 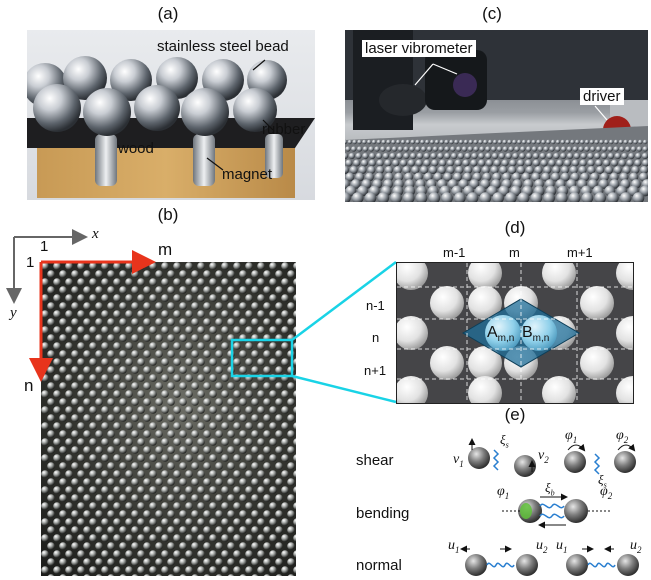 I want to click on symbol-phi1-shear: φ1, so click(x=571, y=436).